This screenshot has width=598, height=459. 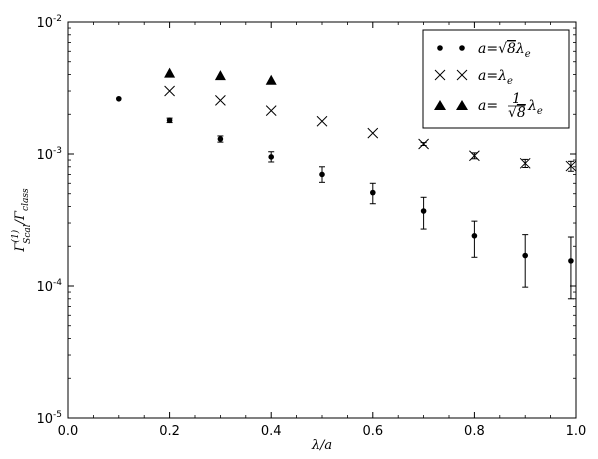 What do you see at coordinates (474, 431) in the screenshot?
I see `x-tick-label: 0.8` at bounding box center [474, 431].